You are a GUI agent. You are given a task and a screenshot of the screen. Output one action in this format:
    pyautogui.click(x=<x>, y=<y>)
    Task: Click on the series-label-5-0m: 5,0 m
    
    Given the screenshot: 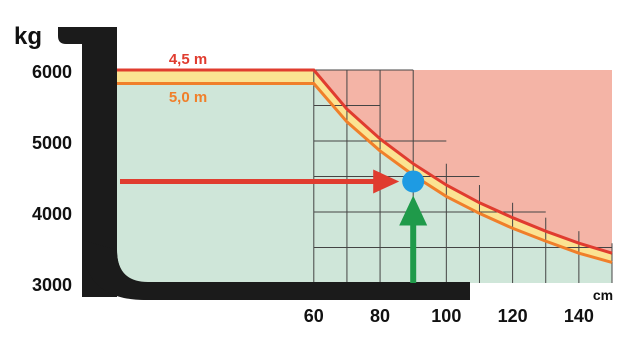 What is the action you would take?
    pyautogui.click(x=188, y=97)
    